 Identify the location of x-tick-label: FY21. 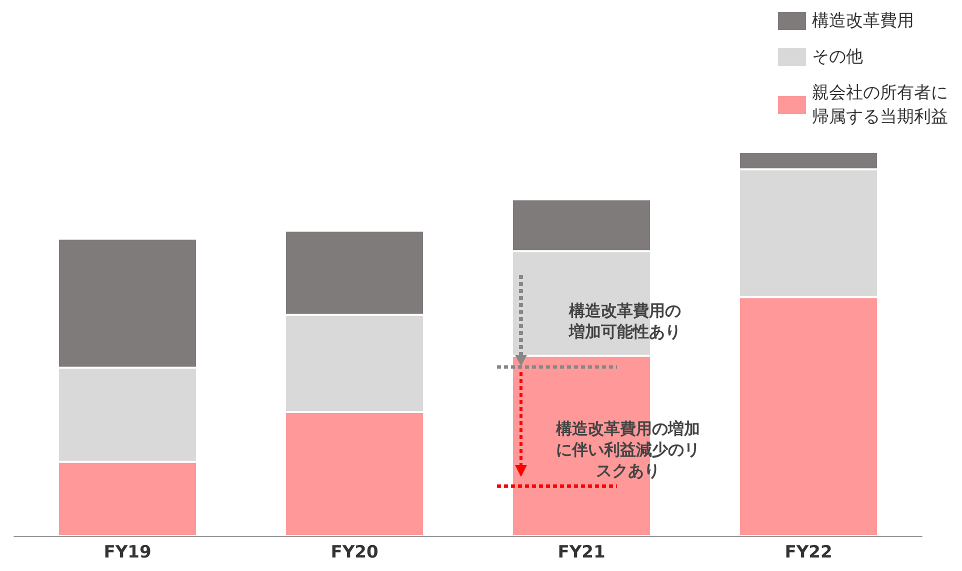
(582, 552).